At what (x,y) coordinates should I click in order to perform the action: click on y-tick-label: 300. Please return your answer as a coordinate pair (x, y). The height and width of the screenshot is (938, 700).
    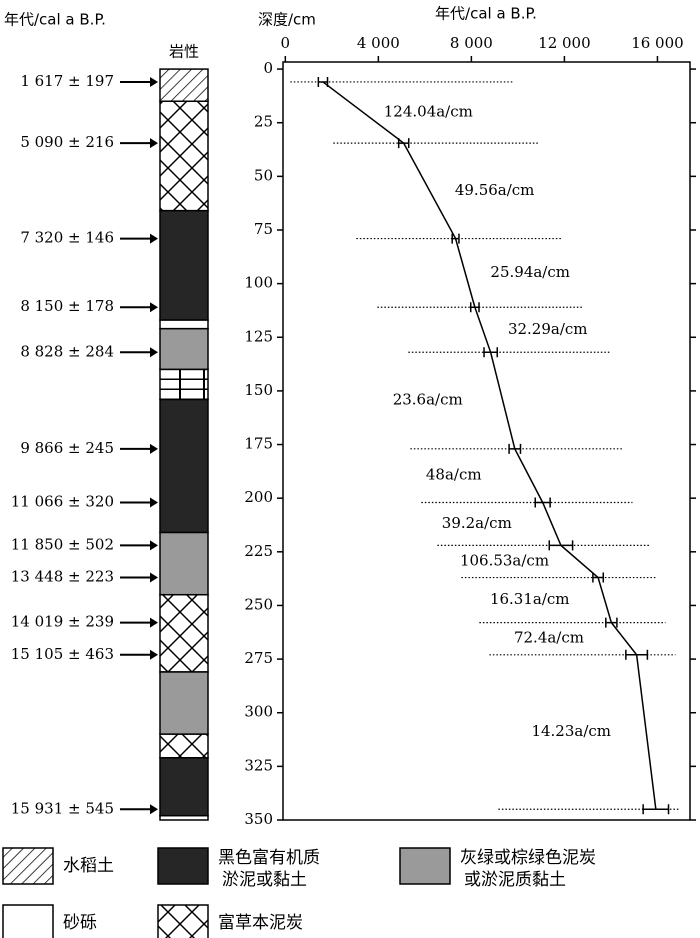
    Looking at the image, I should click on (258, 712).